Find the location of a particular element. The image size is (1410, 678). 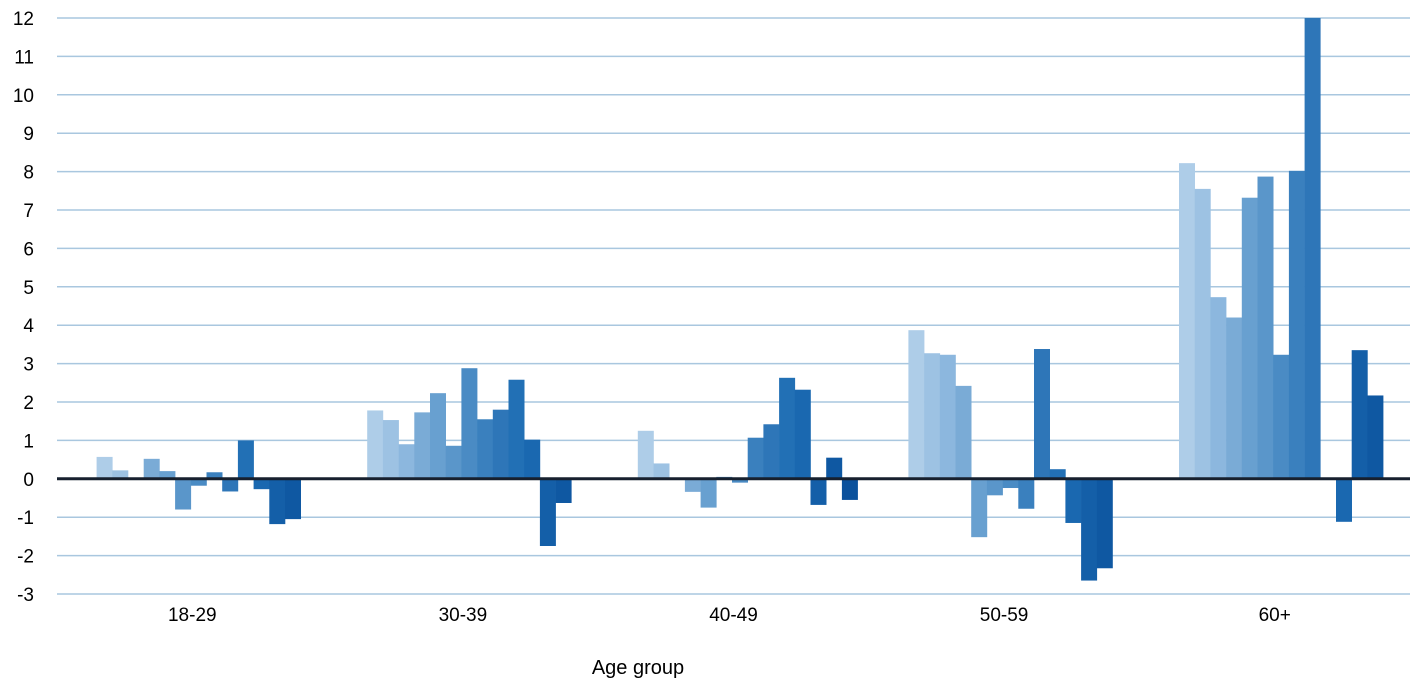

y-tick-label: -3 is located at coordinates (25, 595).